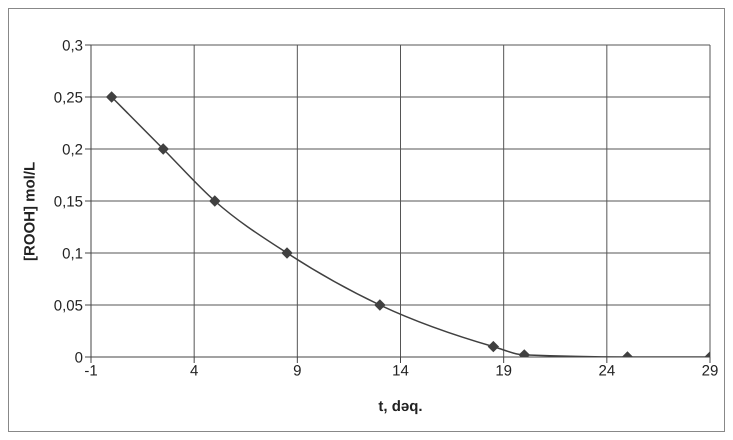 Image resolution: width=733 pixels, height=440 pixels. Describe the element at coordinates (400, 406) in the screenshot. I see `x-axis-title: t, dəq.` at that location.